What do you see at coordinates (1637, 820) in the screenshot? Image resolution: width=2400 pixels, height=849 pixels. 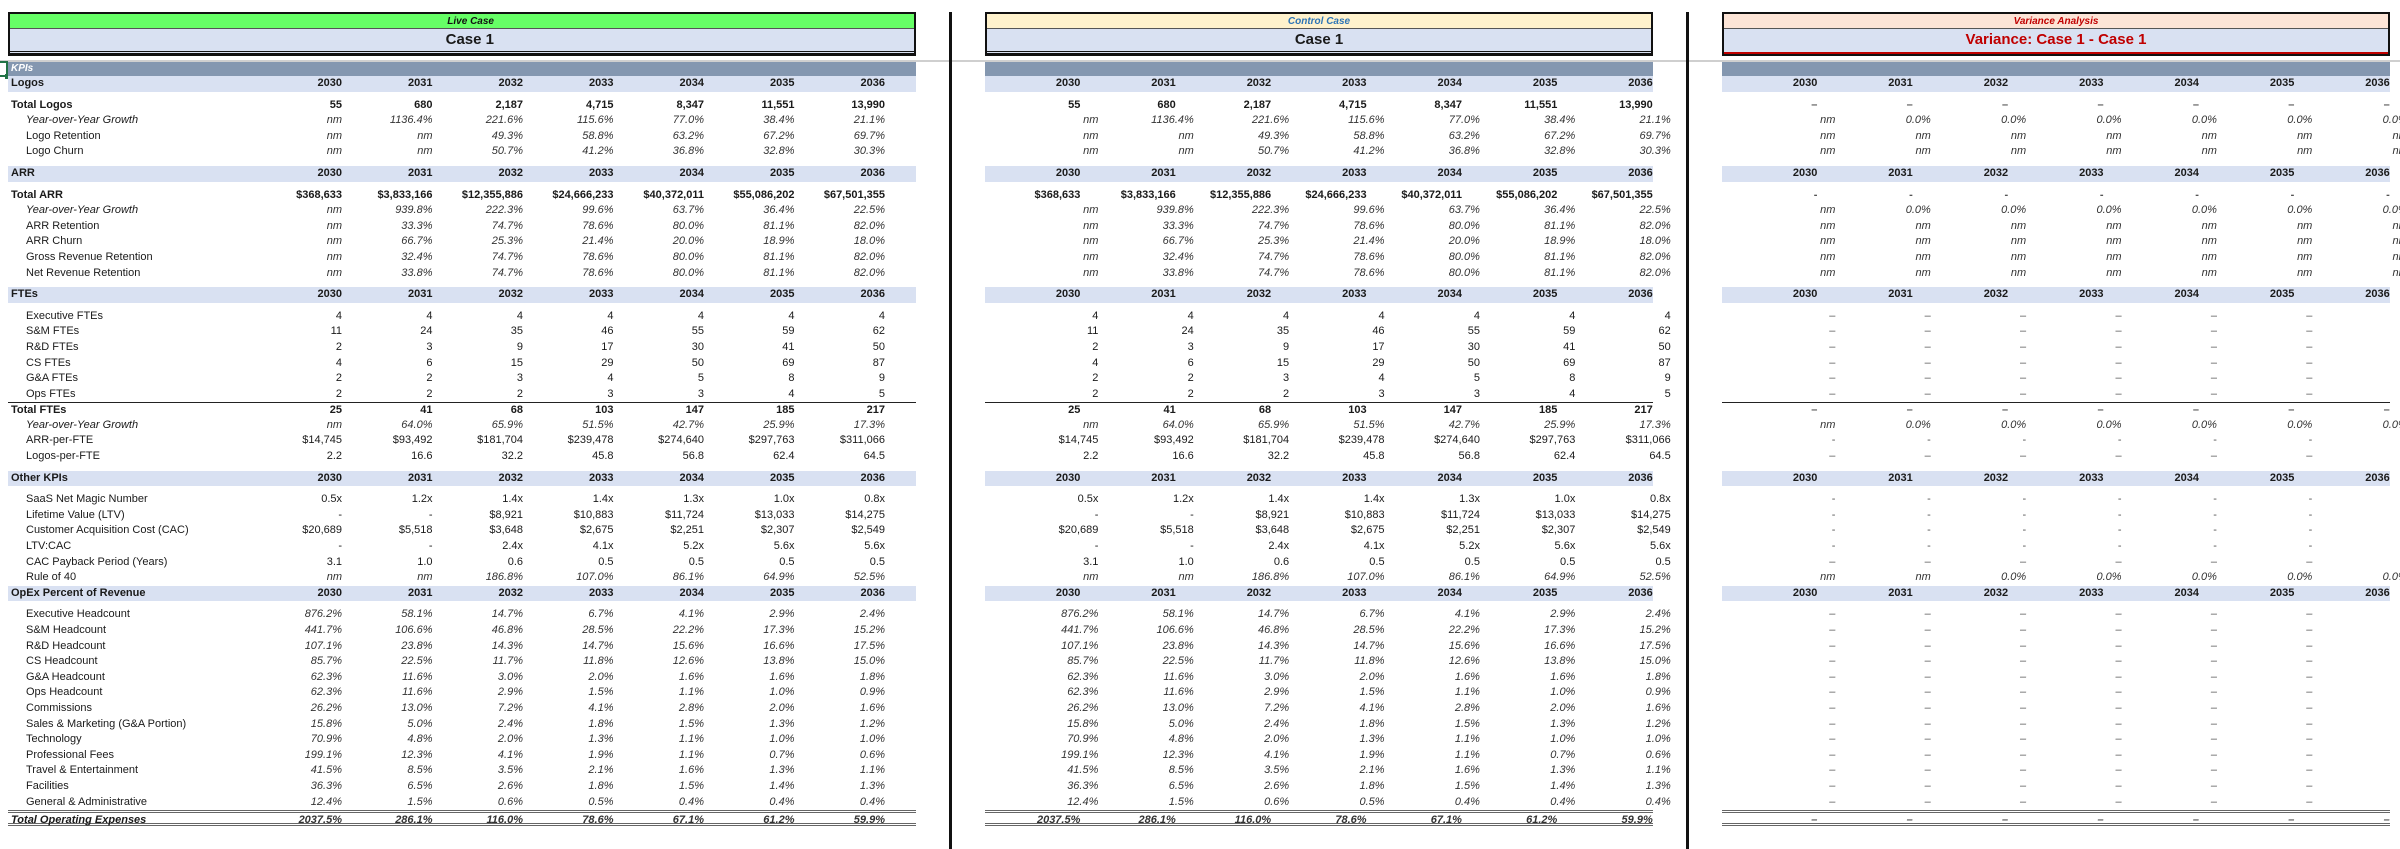 I see `value-cell: 59.9%` at bounding box center [1637, 820].